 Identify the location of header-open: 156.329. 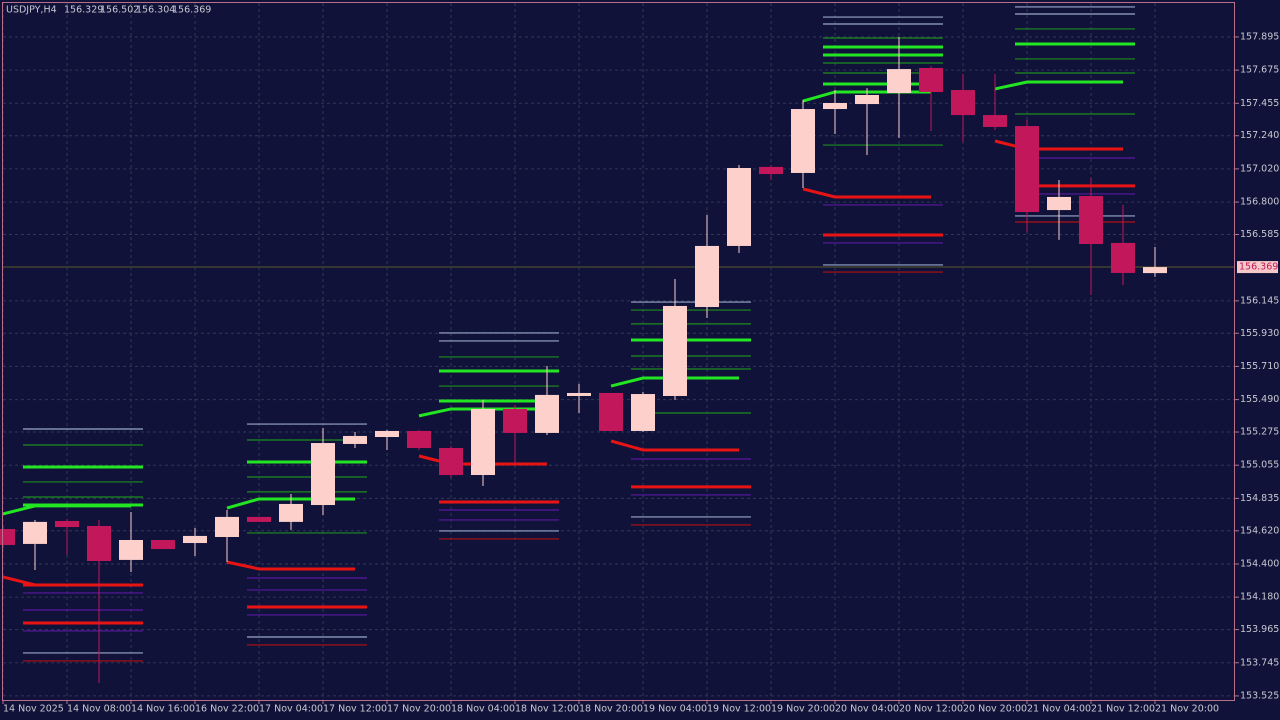
(83, 10).